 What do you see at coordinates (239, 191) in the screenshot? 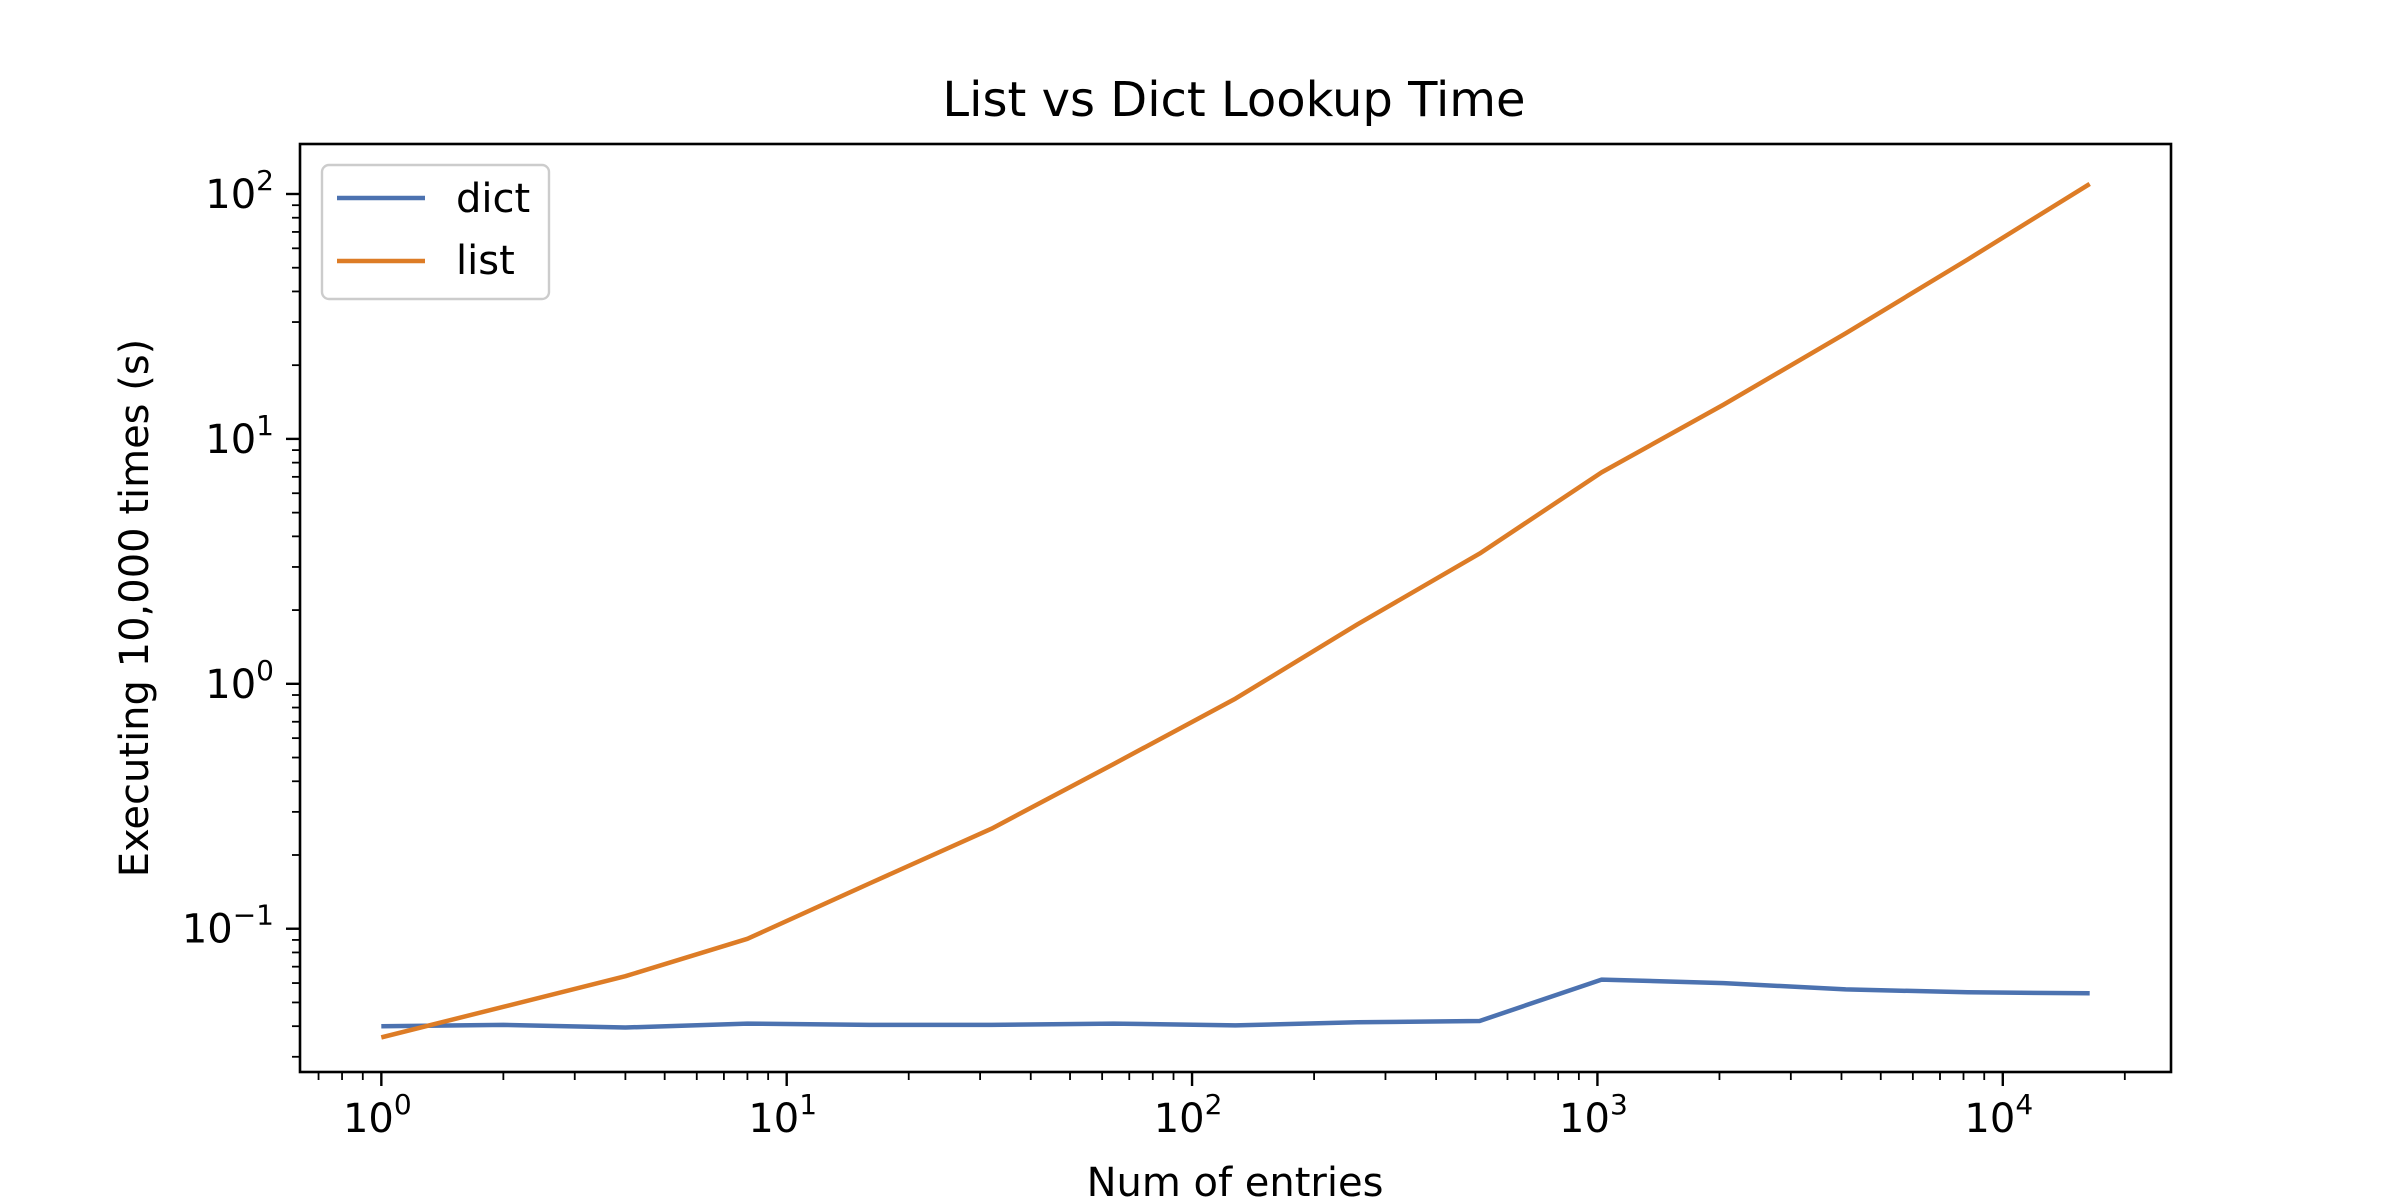
I see `y-tick-label: 10²` at bounding box center [239, 191].